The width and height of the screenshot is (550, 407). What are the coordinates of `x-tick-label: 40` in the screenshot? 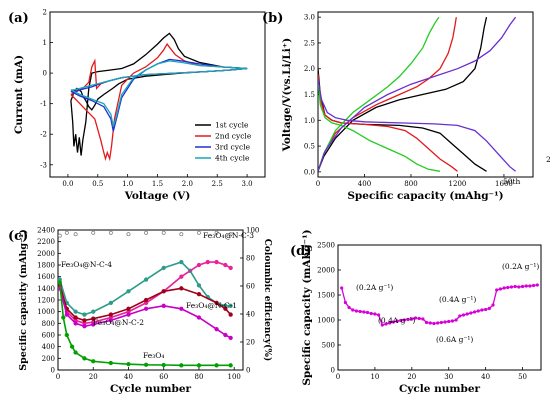 It's located at (128, 377).